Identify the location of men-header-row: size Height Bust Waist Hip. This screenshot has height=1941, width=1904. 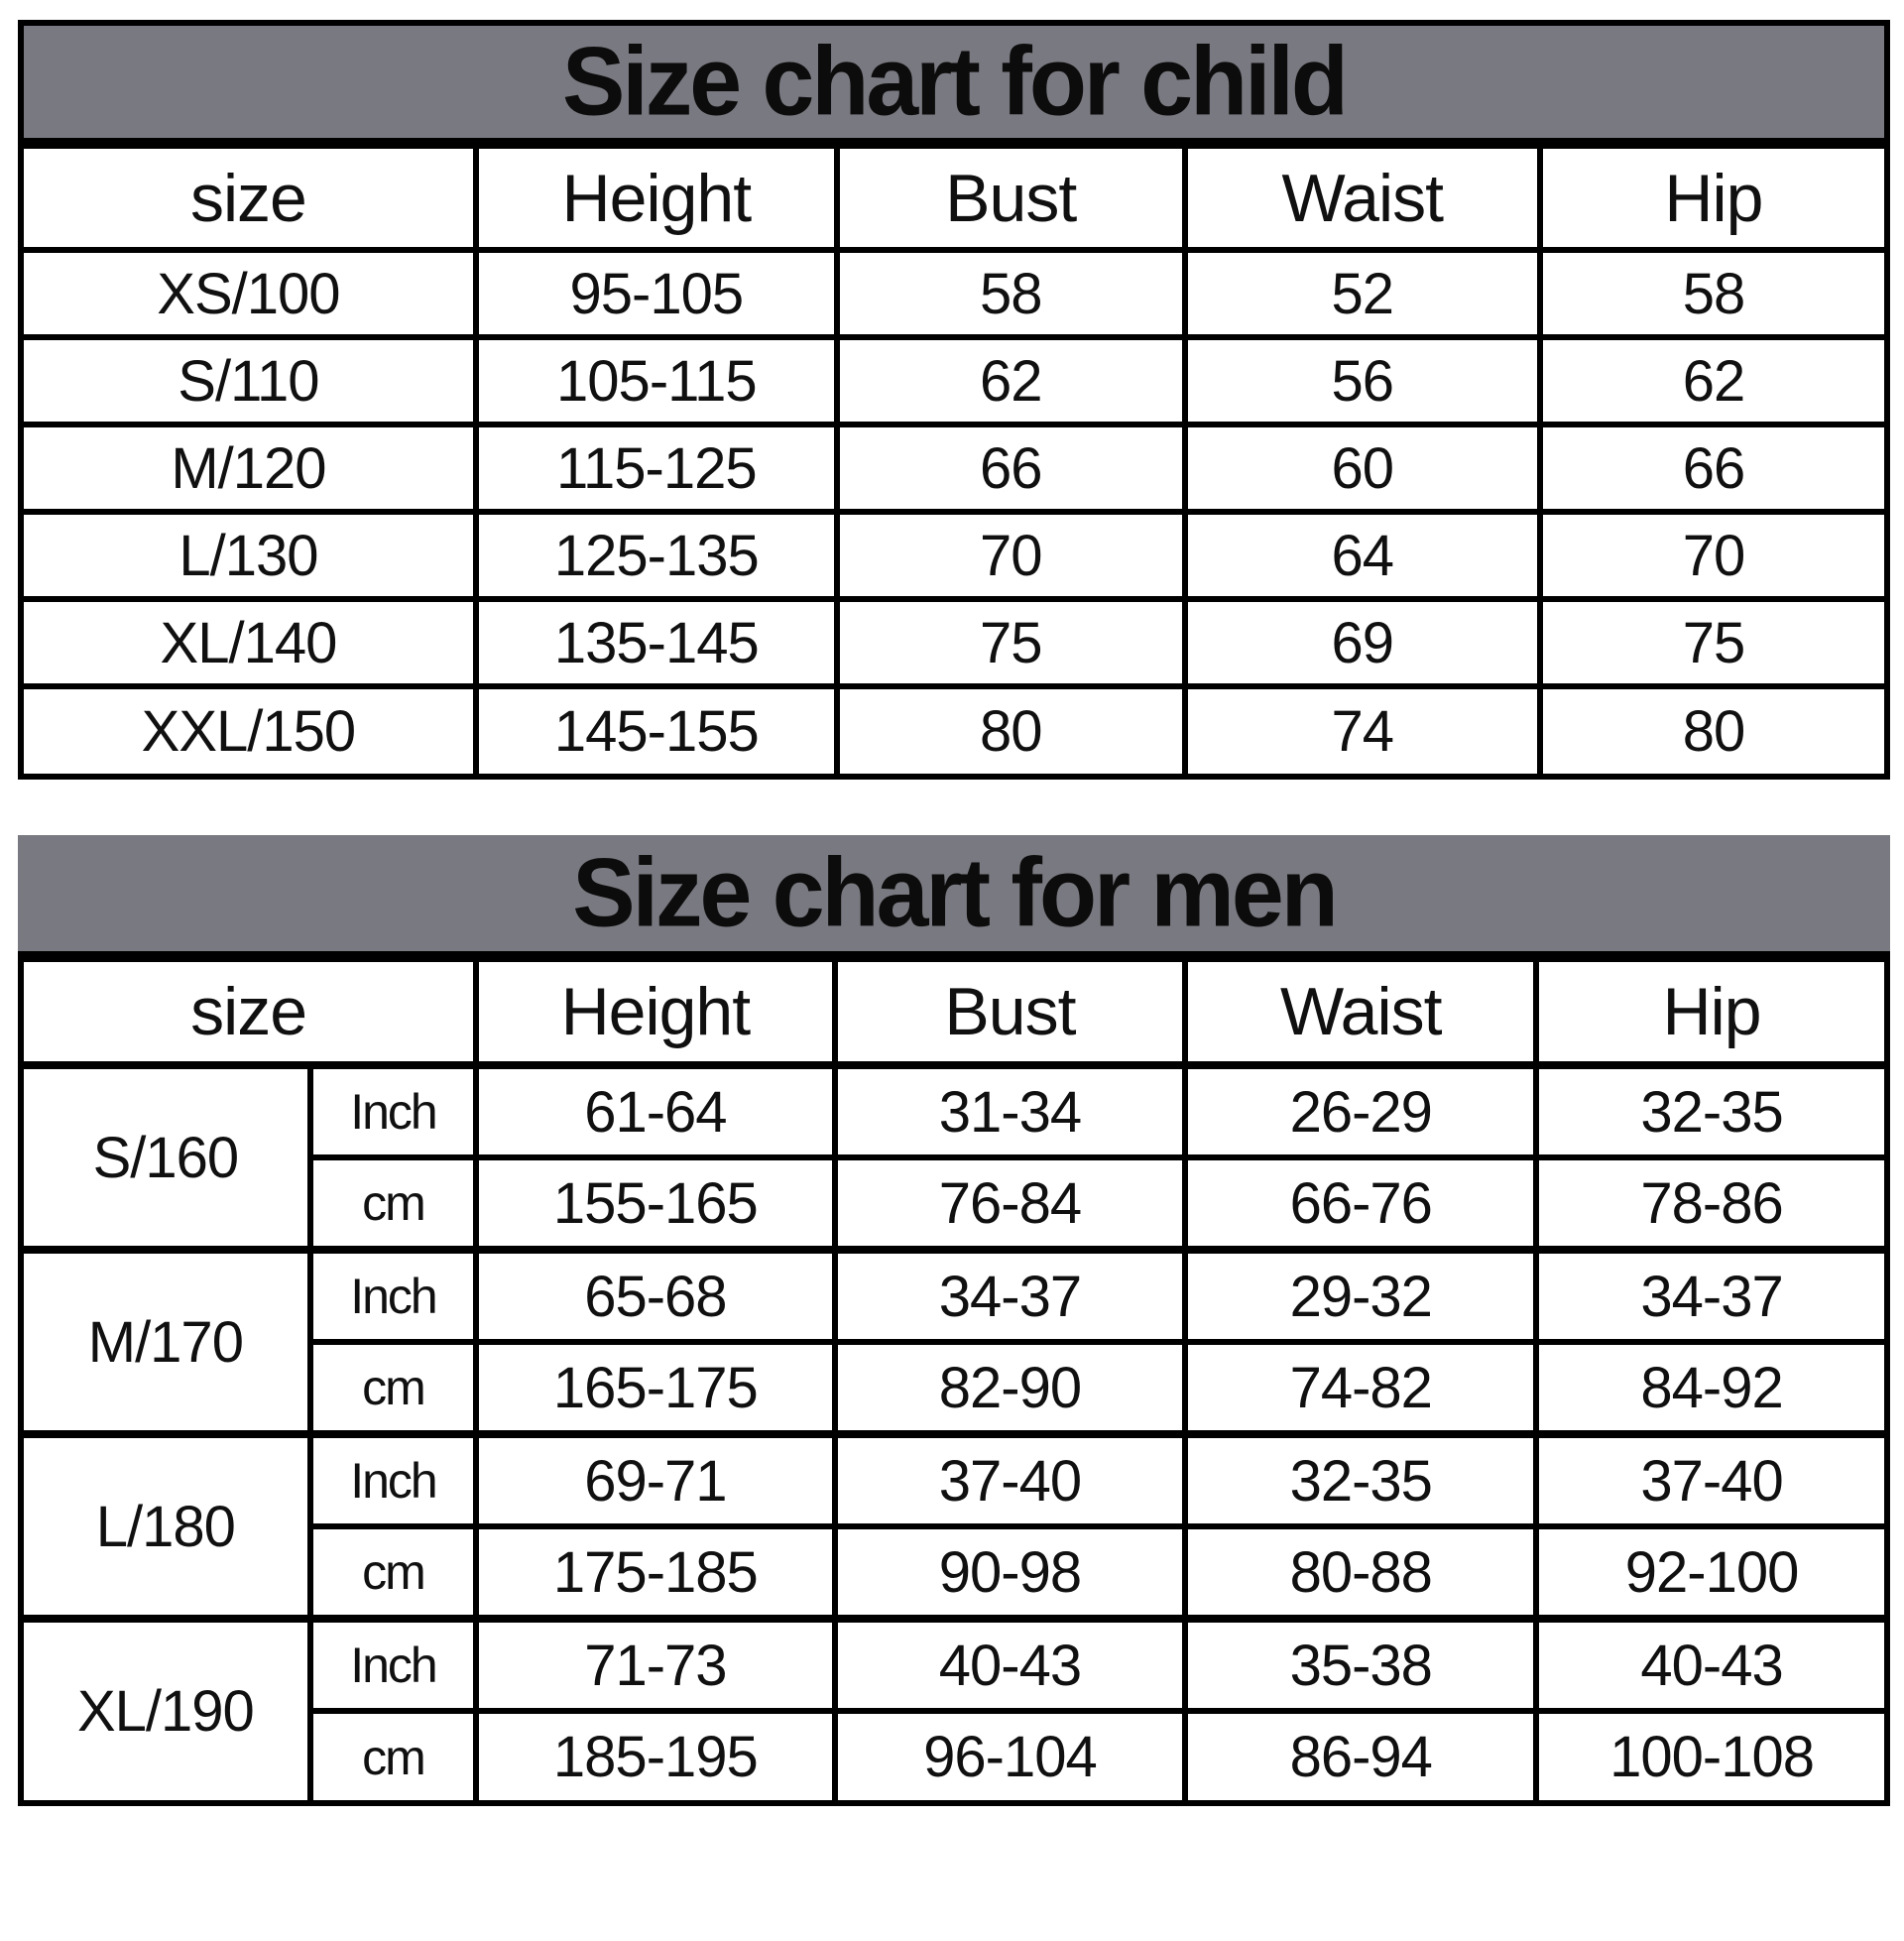
(953, 1015).